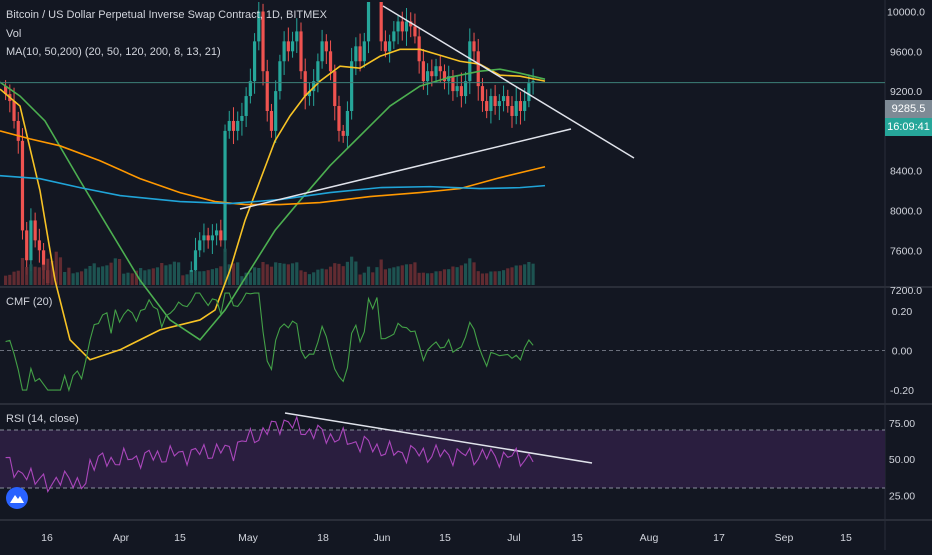 The width and height of the screenshot is (932, 555). What do you see at coordinates (273, 189) in the screenshot?
I see `ma-200-line` at bounding box center [273, 189].